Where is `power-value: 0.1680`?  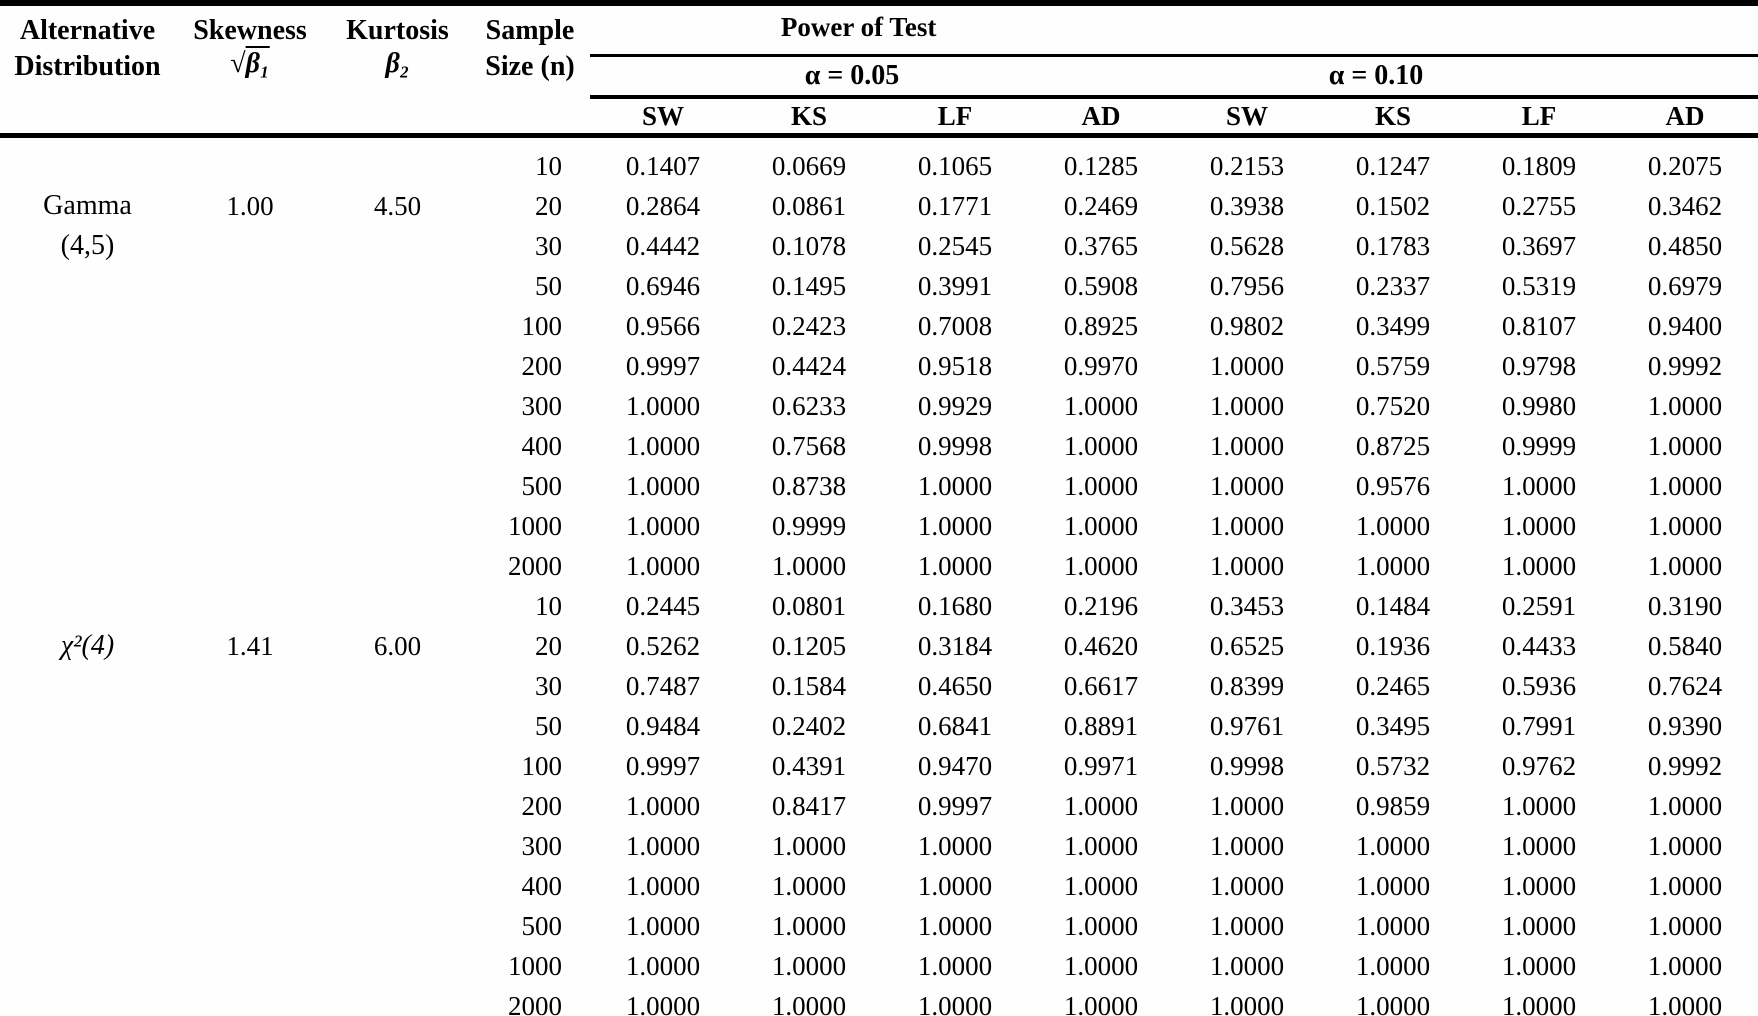 power-value: 0.1680 is located at coordinates (955, 606).